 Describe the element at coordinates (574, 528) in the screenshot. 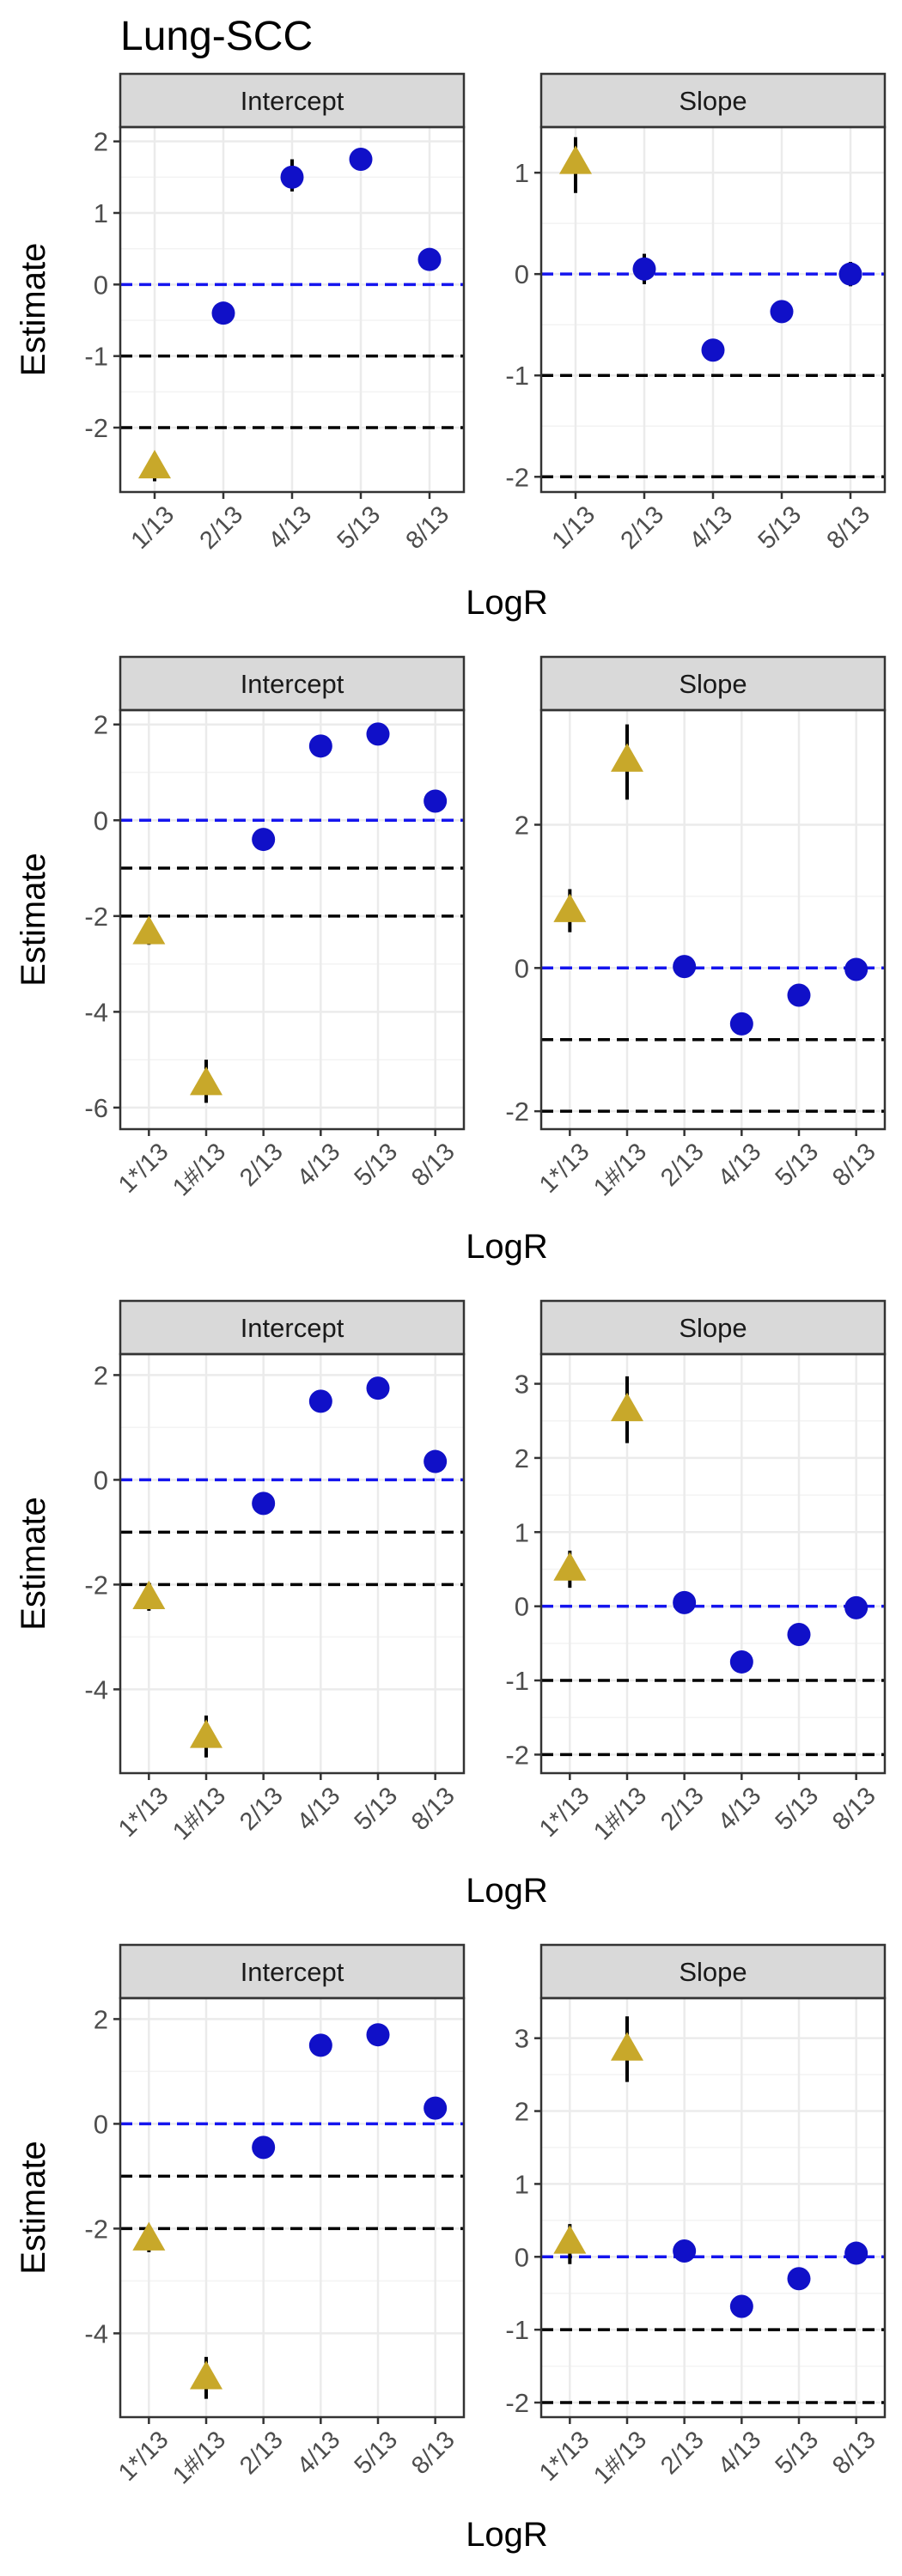

I see `x-tick-label: 1/13` at that location.